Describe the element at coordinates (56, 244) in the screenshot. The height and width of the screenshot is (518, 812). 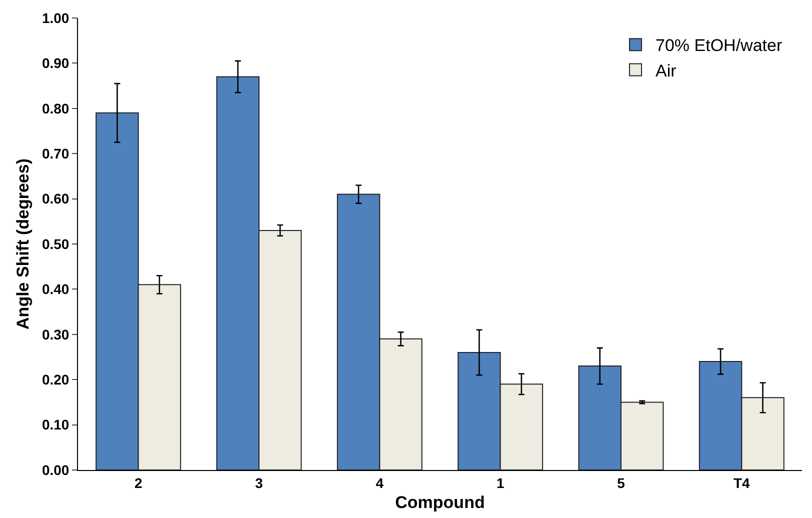
I see `y-tick-label: 0.50` at that location.